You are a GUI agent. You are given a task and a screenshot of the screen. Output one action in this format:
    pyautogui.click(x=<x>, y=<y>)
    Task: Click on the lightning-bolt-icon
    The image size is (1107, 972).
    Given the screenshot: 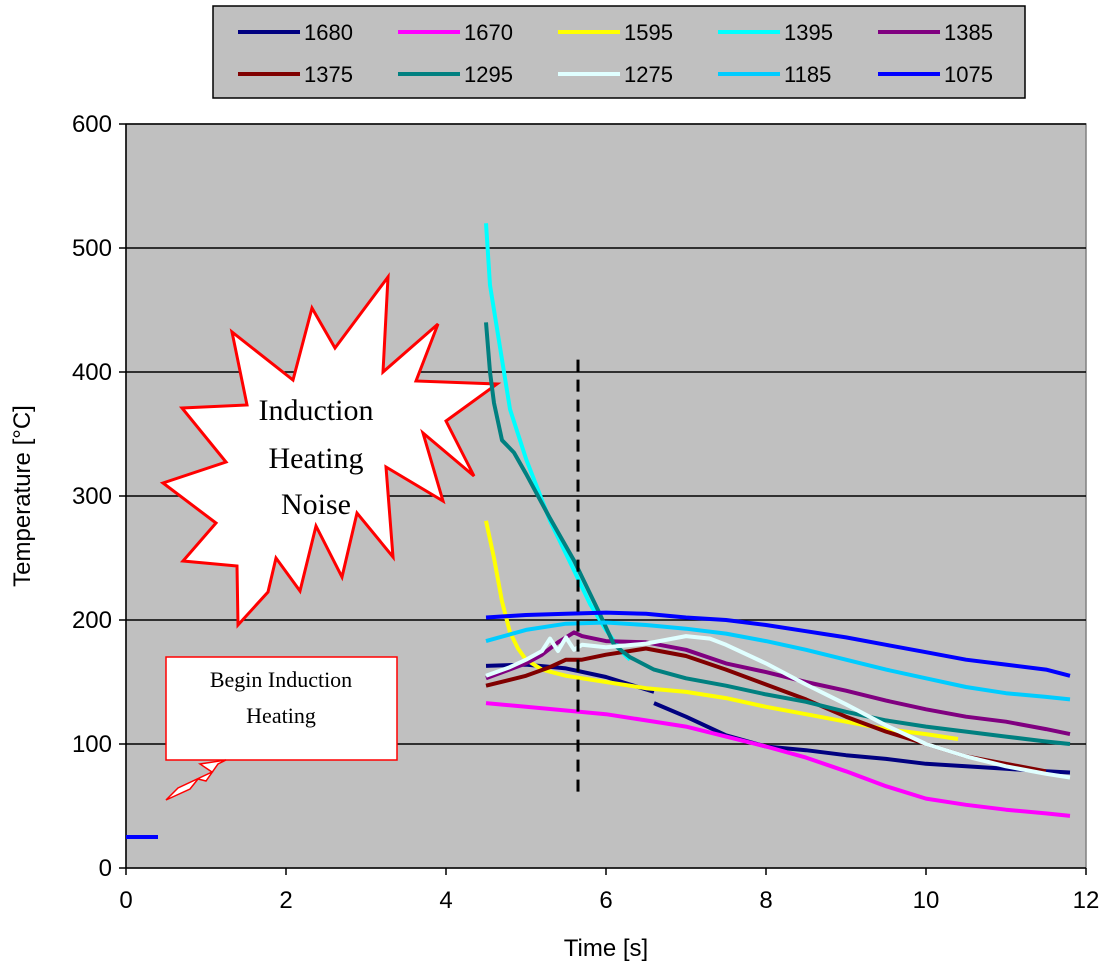 What is the action you would take?
    pyautogui.click(x=196, y=780)
    